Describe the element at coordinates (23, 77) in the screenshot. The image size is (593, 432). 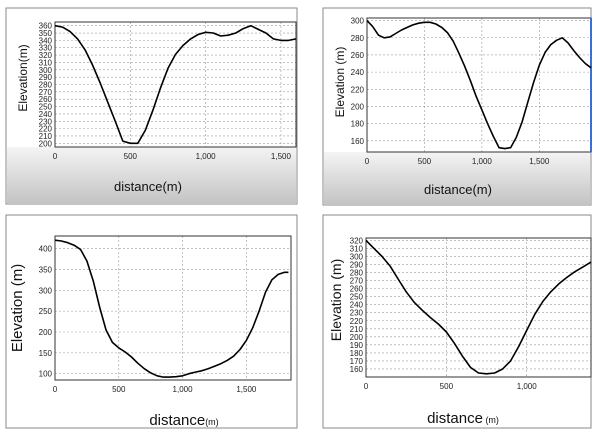
I see `y-axis-label: Elevation(m)` at that location.